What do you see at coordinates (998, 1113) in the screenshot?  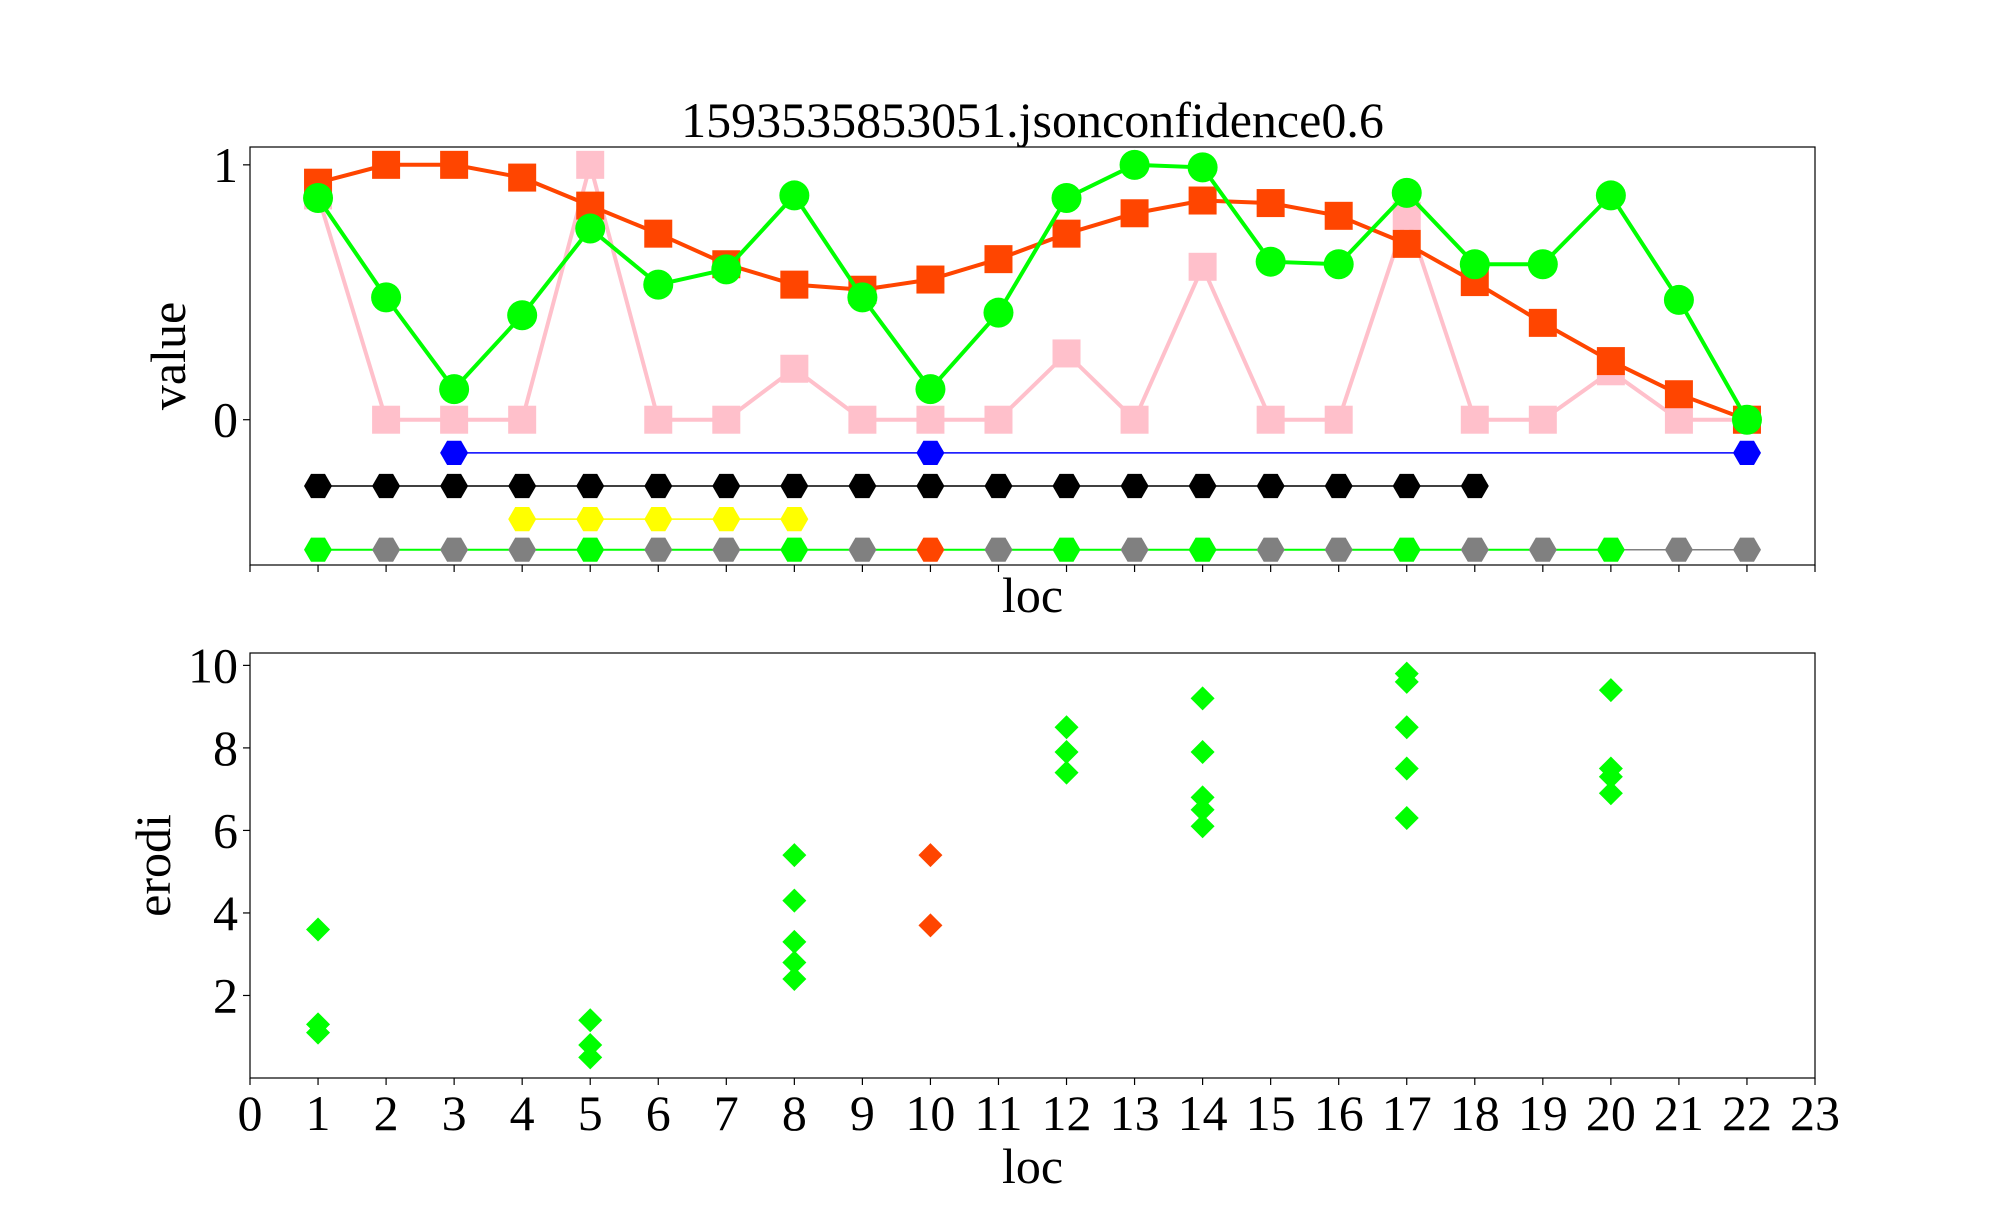 I see `bottom-x-tick-label: 11` at bounding box center [998, 1113].